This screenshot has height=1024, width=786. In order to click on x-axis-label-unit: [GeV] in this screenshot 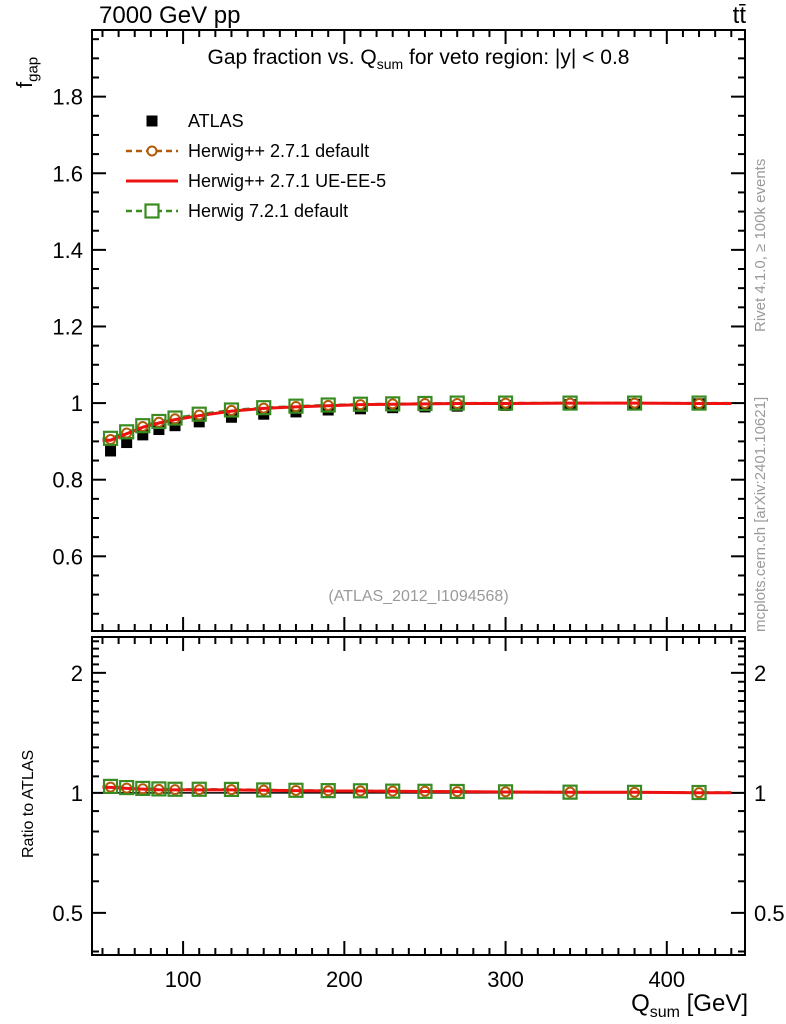, I will do `click(713, 1003)`.